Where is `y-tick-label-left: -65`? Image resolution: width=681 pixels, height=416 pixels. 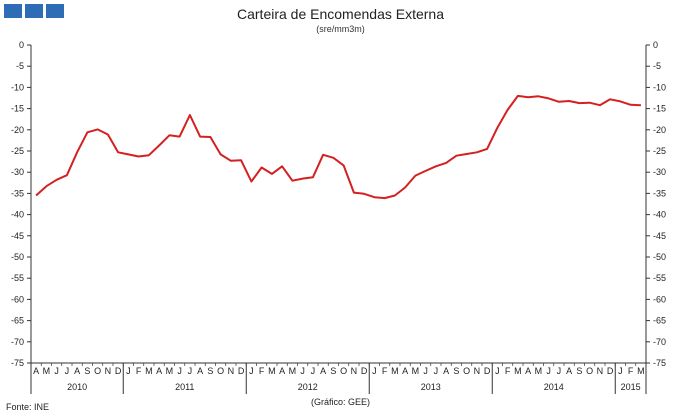
y-tick-label-left: -65 is located at coordinates (17, 321).